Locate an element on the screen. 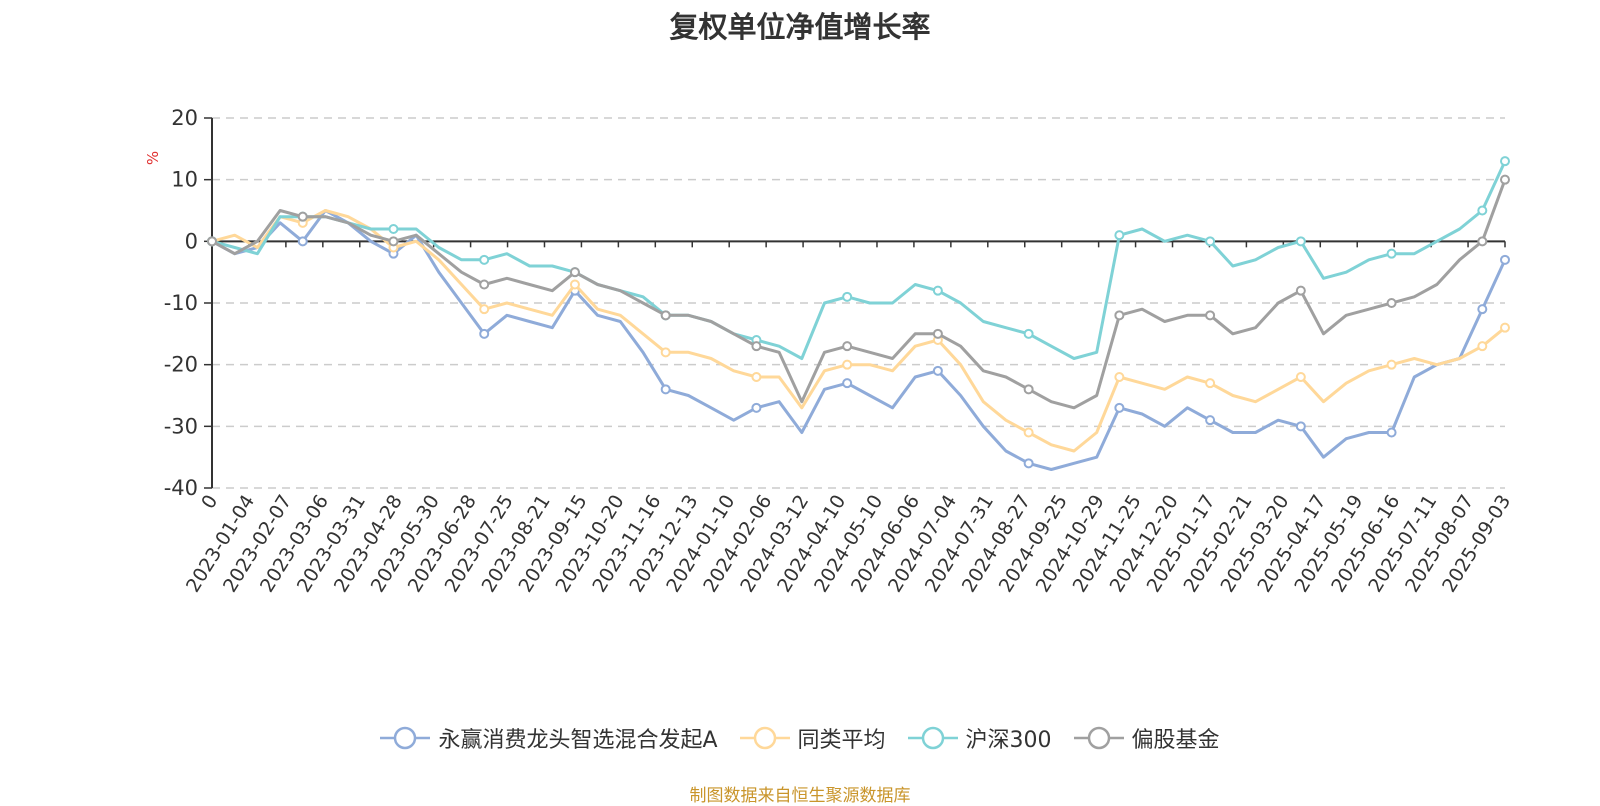  y-tick-label: 10 is located at coordinates (184, 180).